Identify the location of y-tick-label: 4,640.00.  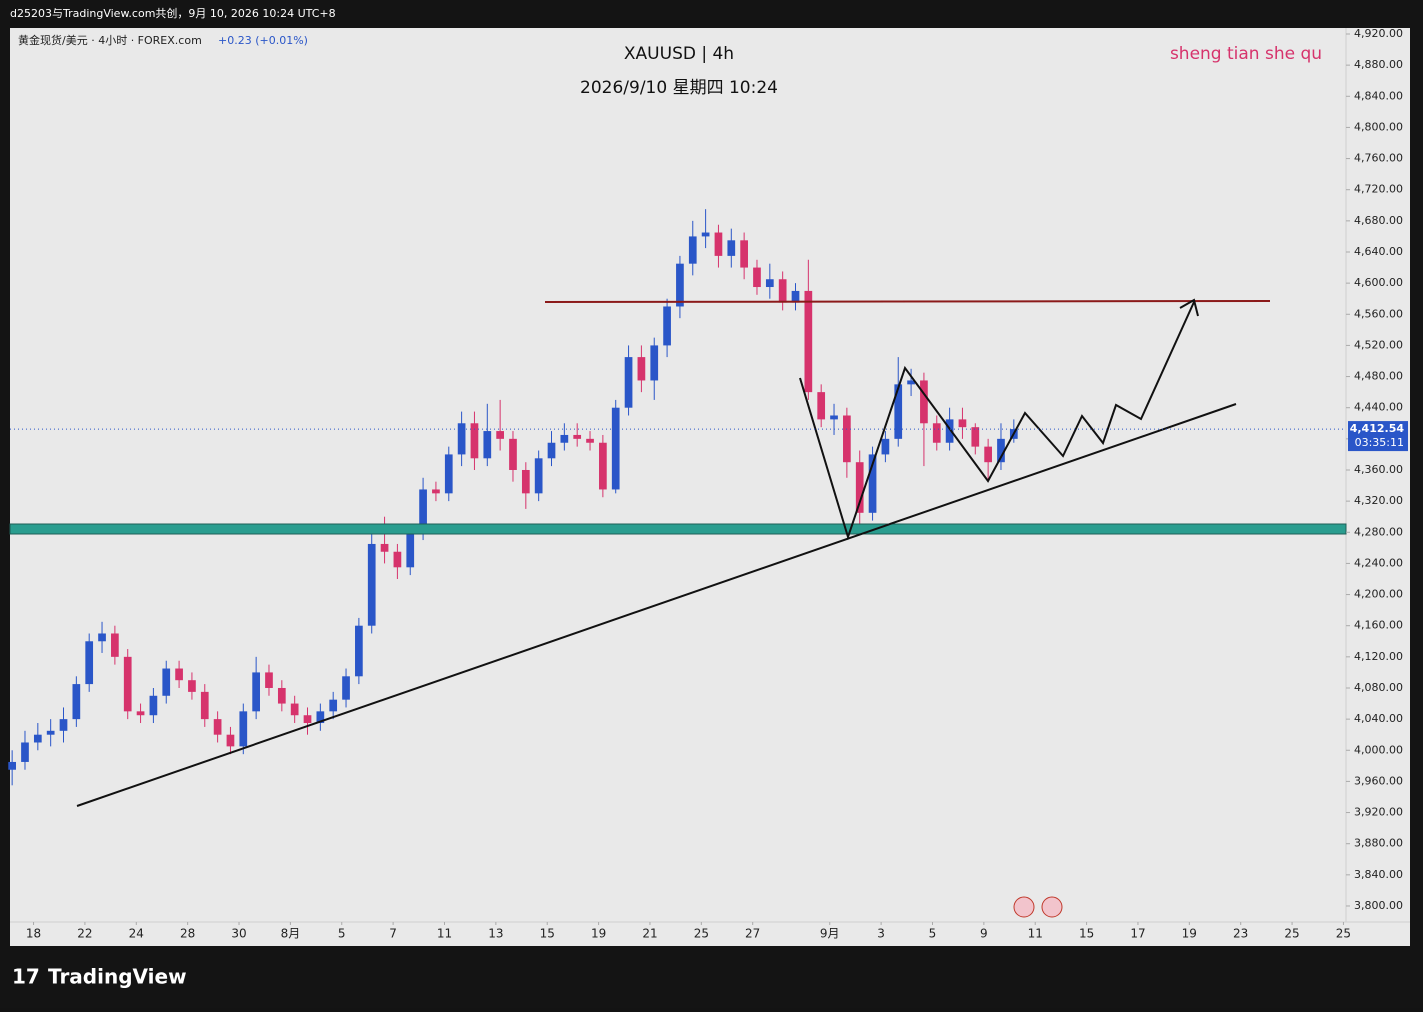
(1378, 251).